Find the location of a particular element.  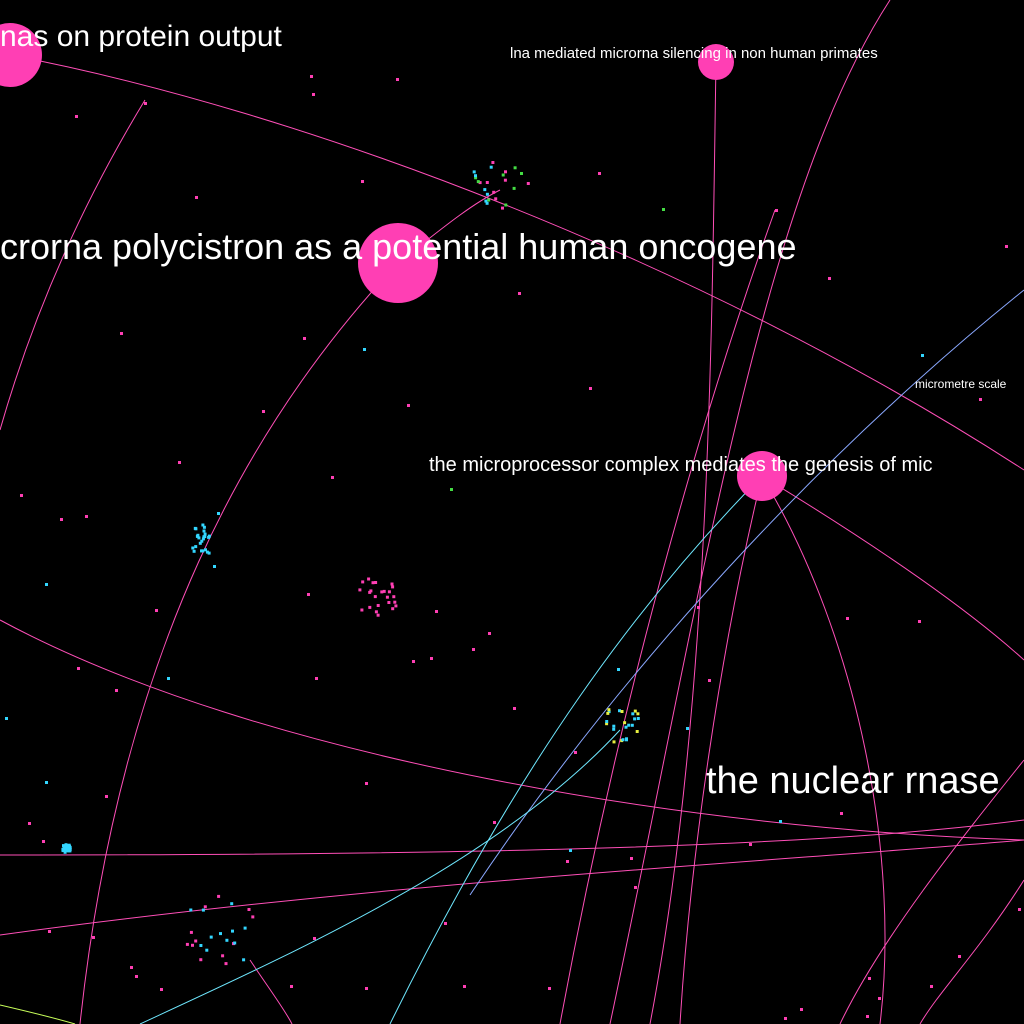

label-nuclear-rnase: the nuclear rnase is located at coordinates (853, 781).